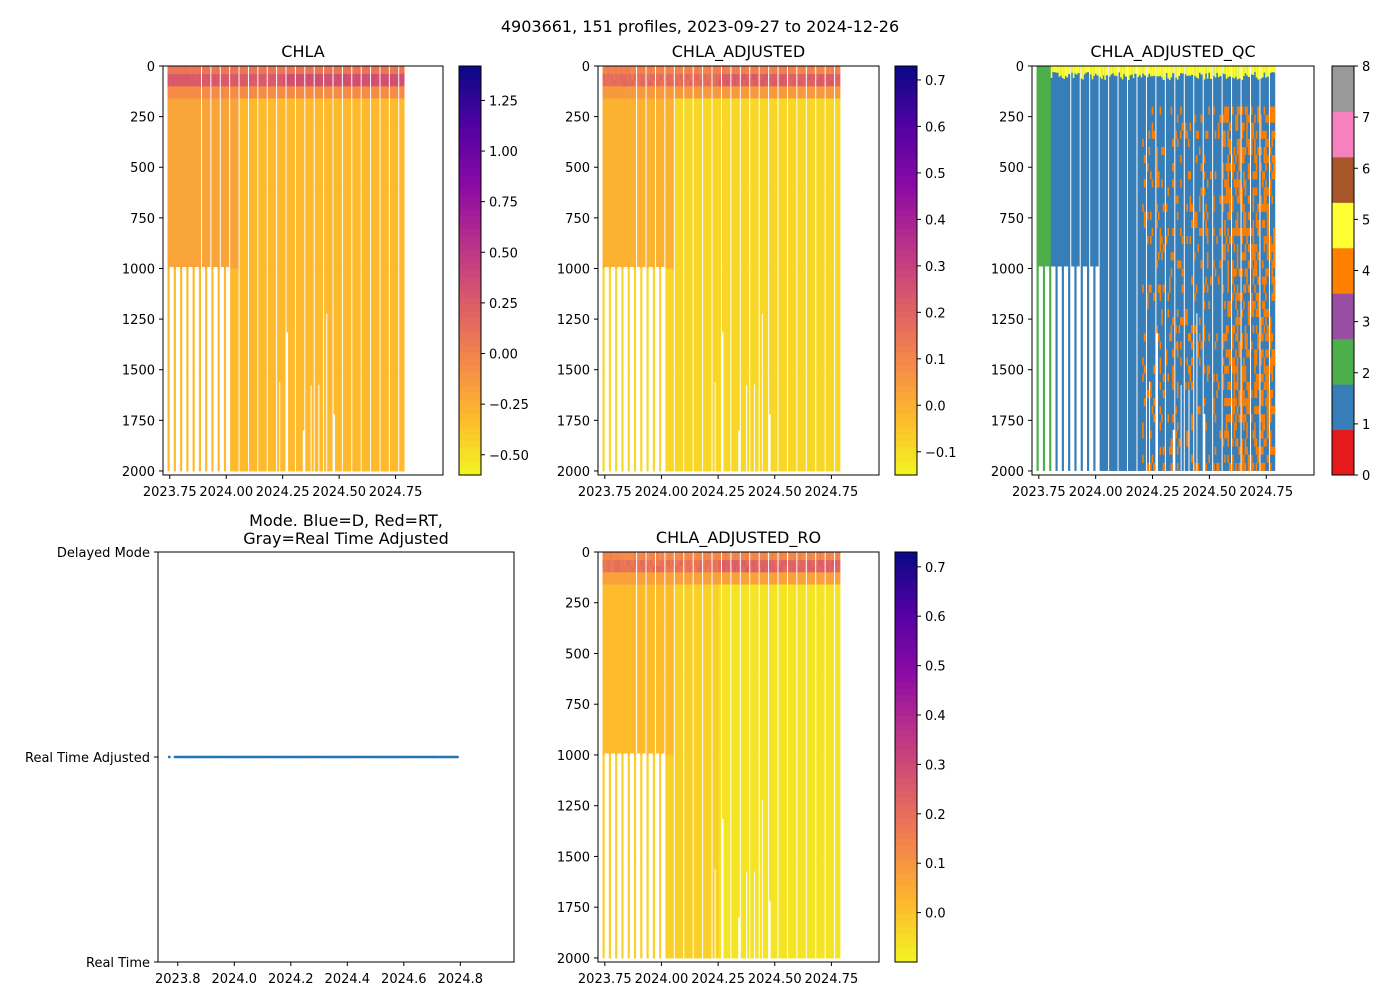 The height and width of the screenshot is (1000, 1400). Describe the element at coordinates (1162, 268) in the screenshot. I see `chla_adjusted_qc-cell` at that location.